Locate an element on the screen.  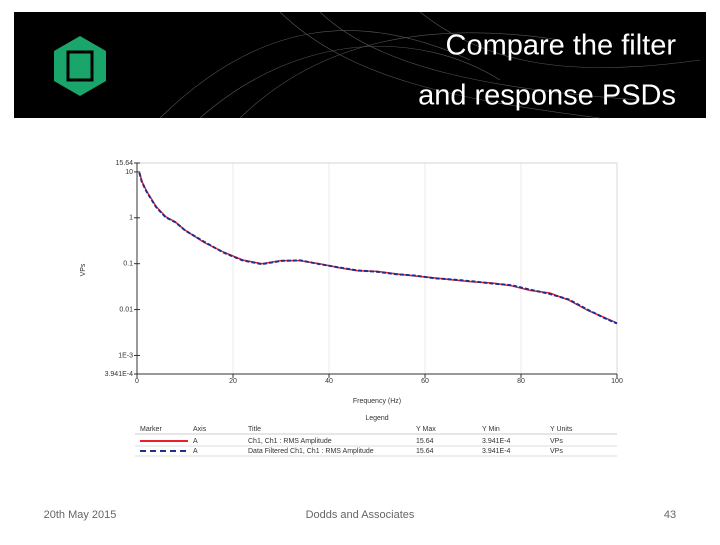
y-tick-label: 0.1 is located at coordinates (128, 264).